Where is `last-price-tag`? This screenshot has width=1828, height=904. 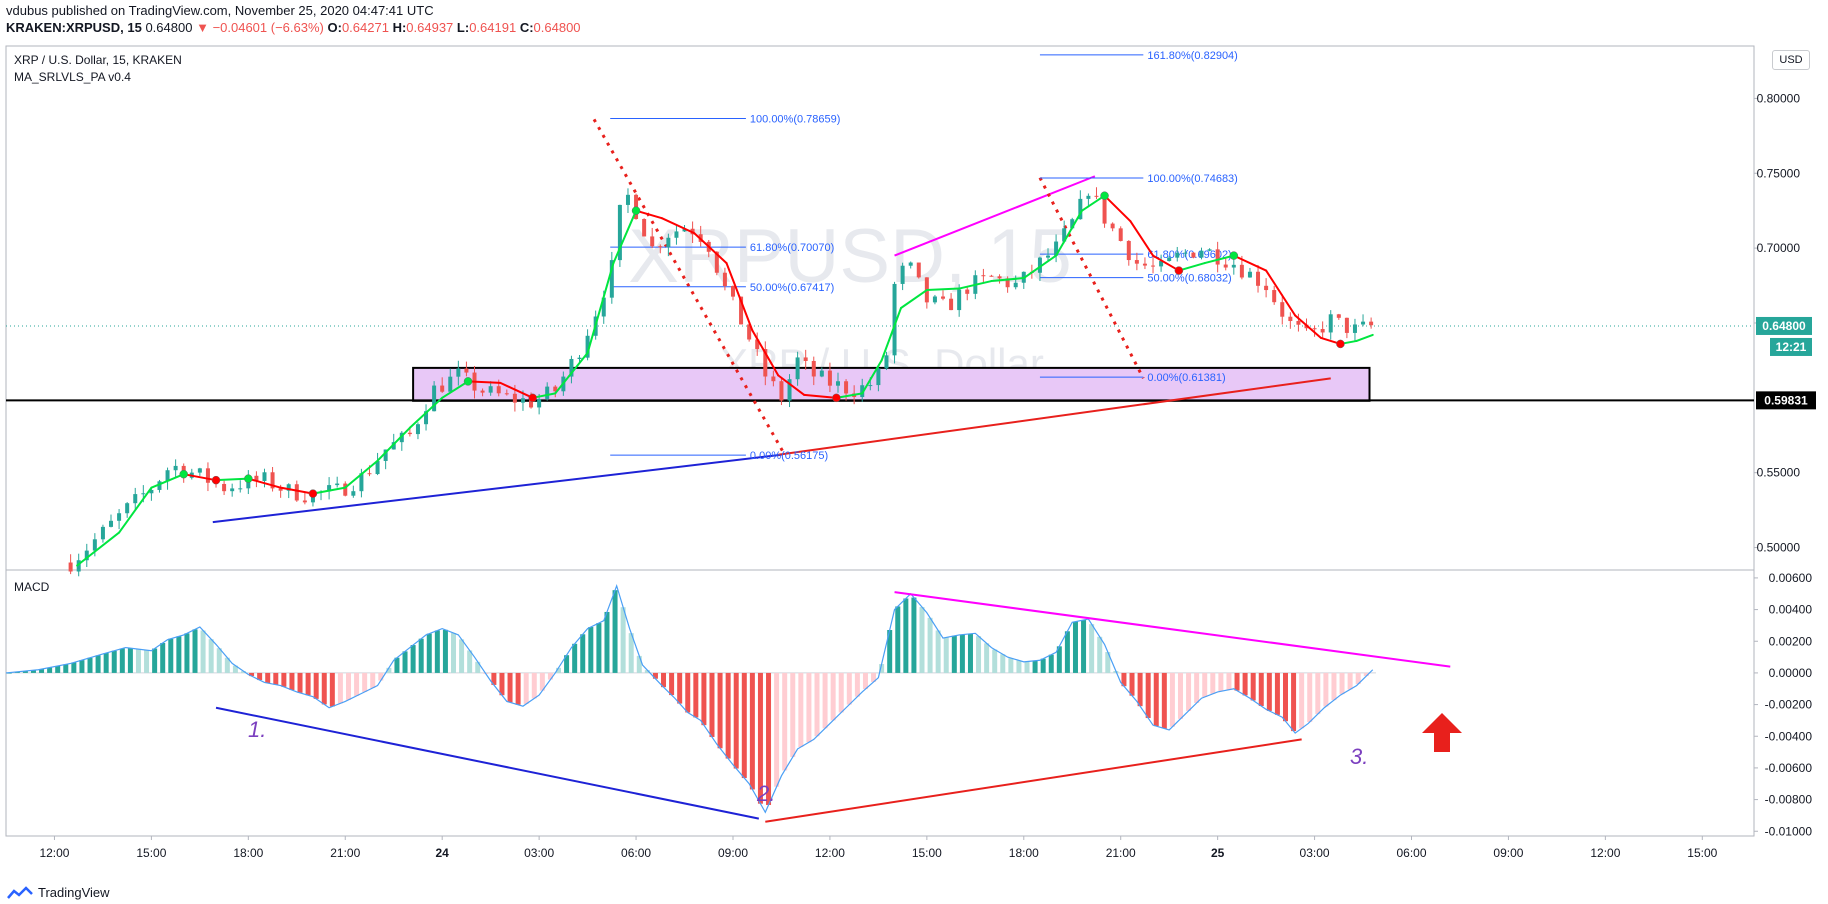
last-price-tag is located at coordinates (1784, 325).